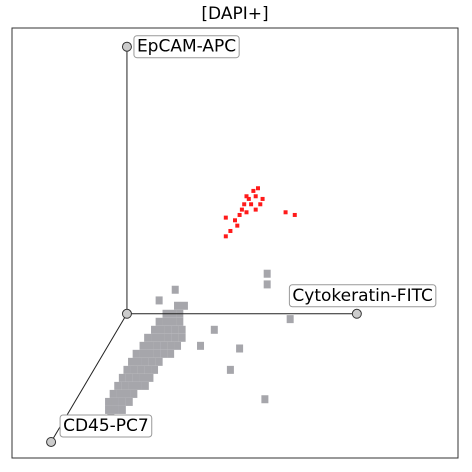 Image resolution: width=472 pixels, height=472 pixels. I want to click on axis-origin, so click(126, 313).